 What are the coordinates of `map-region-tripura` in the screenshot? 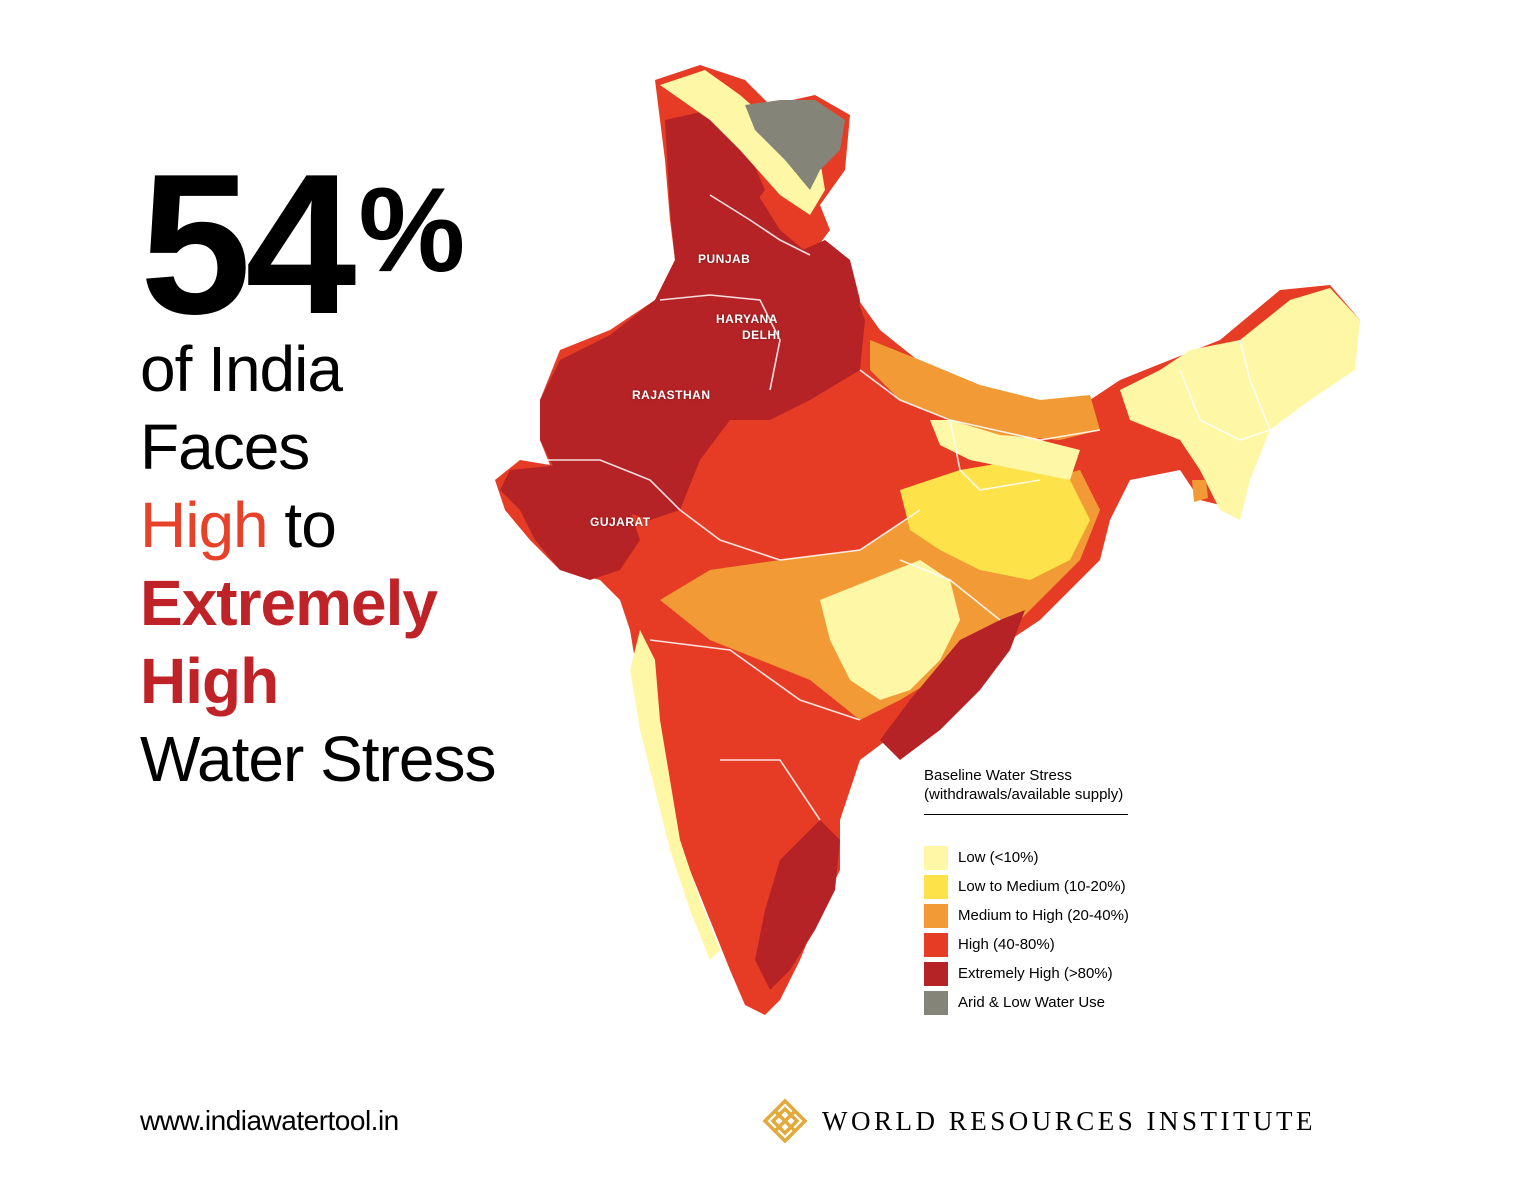 It's located at (1200, 491).